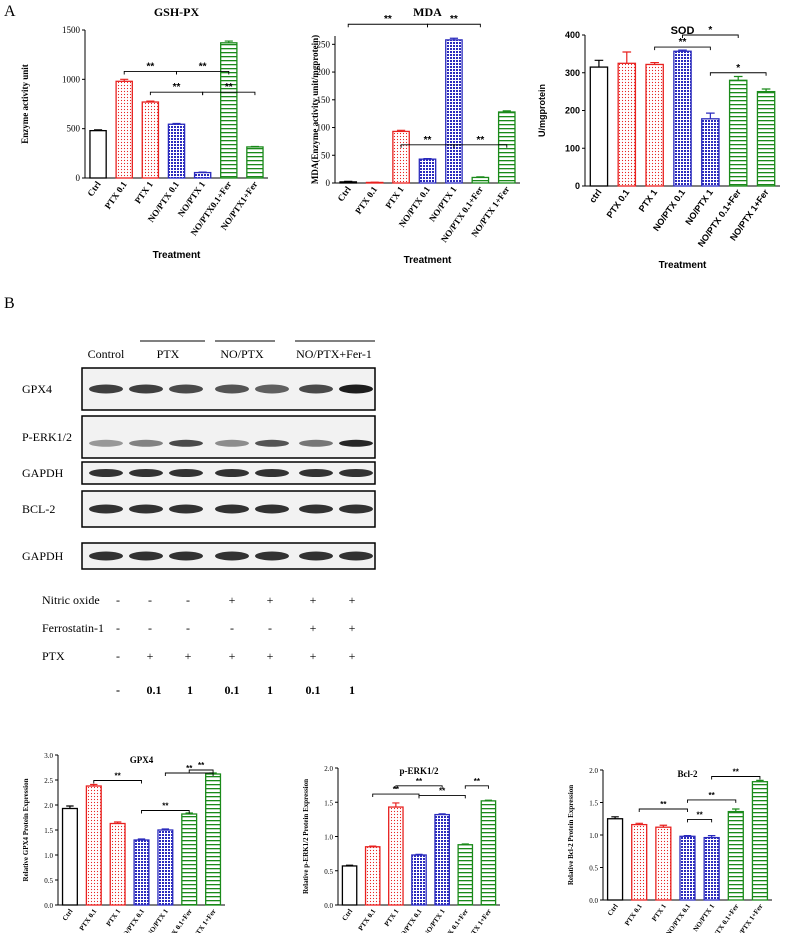 The height and width of the screenshot is (933, 786). I want to click on y-tick-label: 1000, so click(71, 79).